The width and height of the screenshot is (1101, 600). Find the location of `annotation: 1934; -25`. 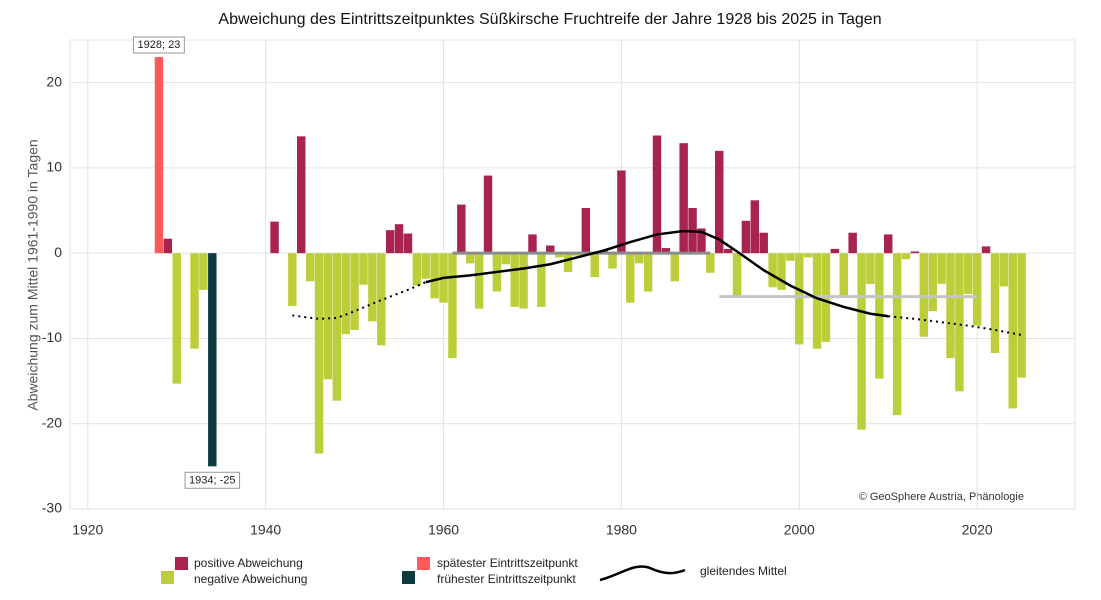

annotation: 1934; -25 is located at coordinates (212, 480).